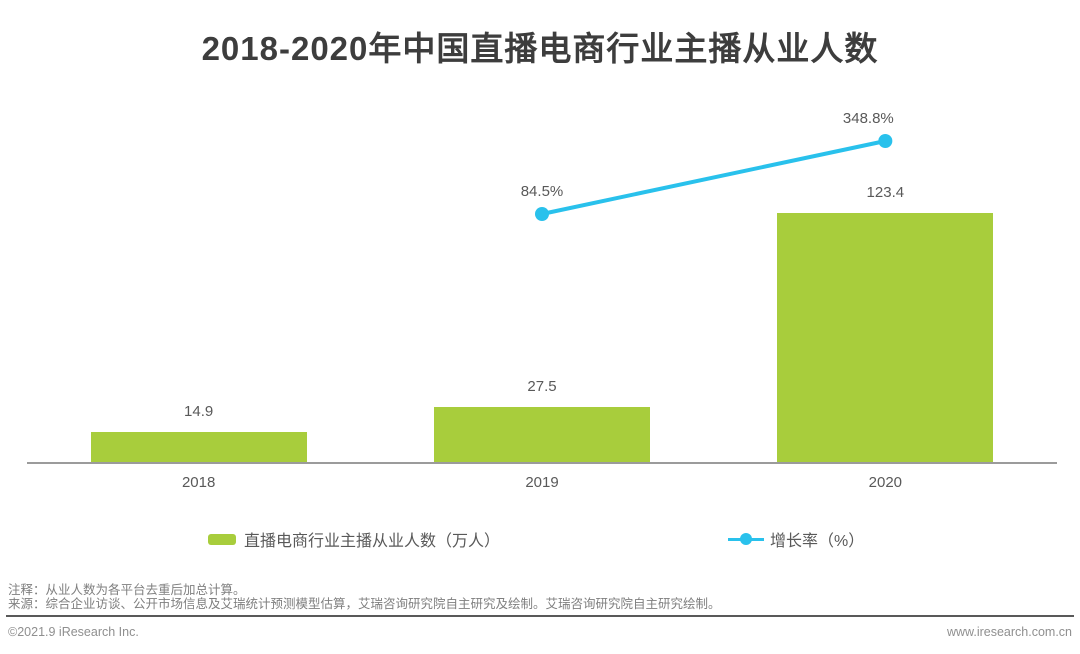 This screenshot has width=1080, height=654. What do you see at coordinates (542, 482) in the screenshot?
I see `x-axis-label-2019: 2019` at bounding box center [542, 482].